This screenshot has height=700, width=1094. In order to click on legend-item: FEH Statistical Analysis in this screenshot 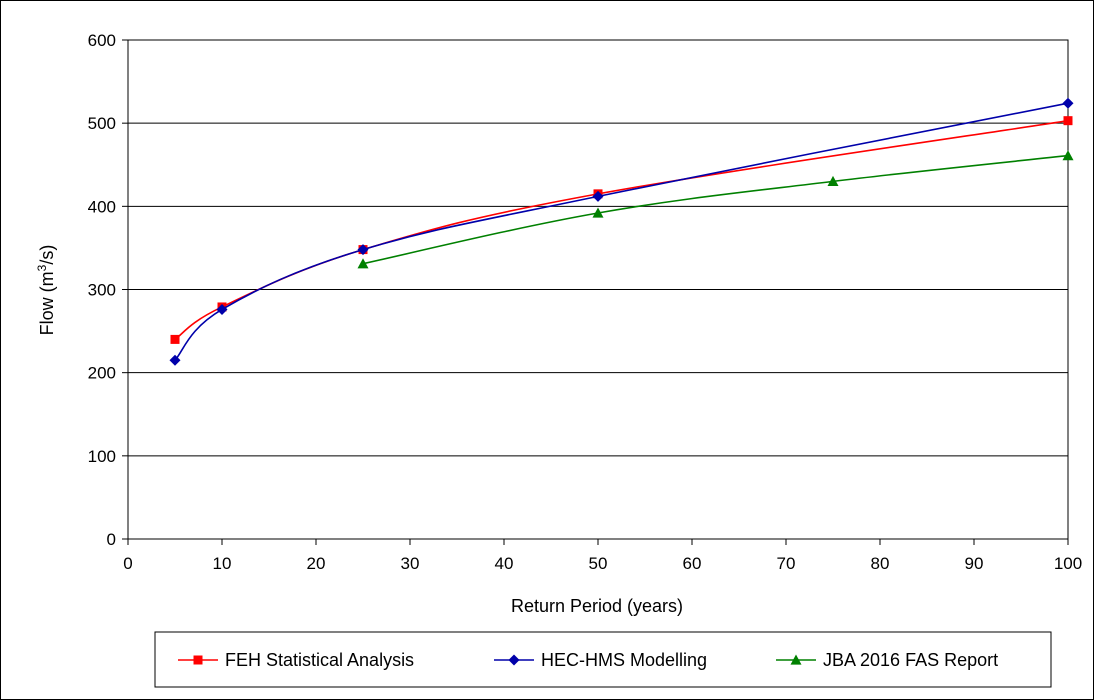, I will do `click(296, 660)`.